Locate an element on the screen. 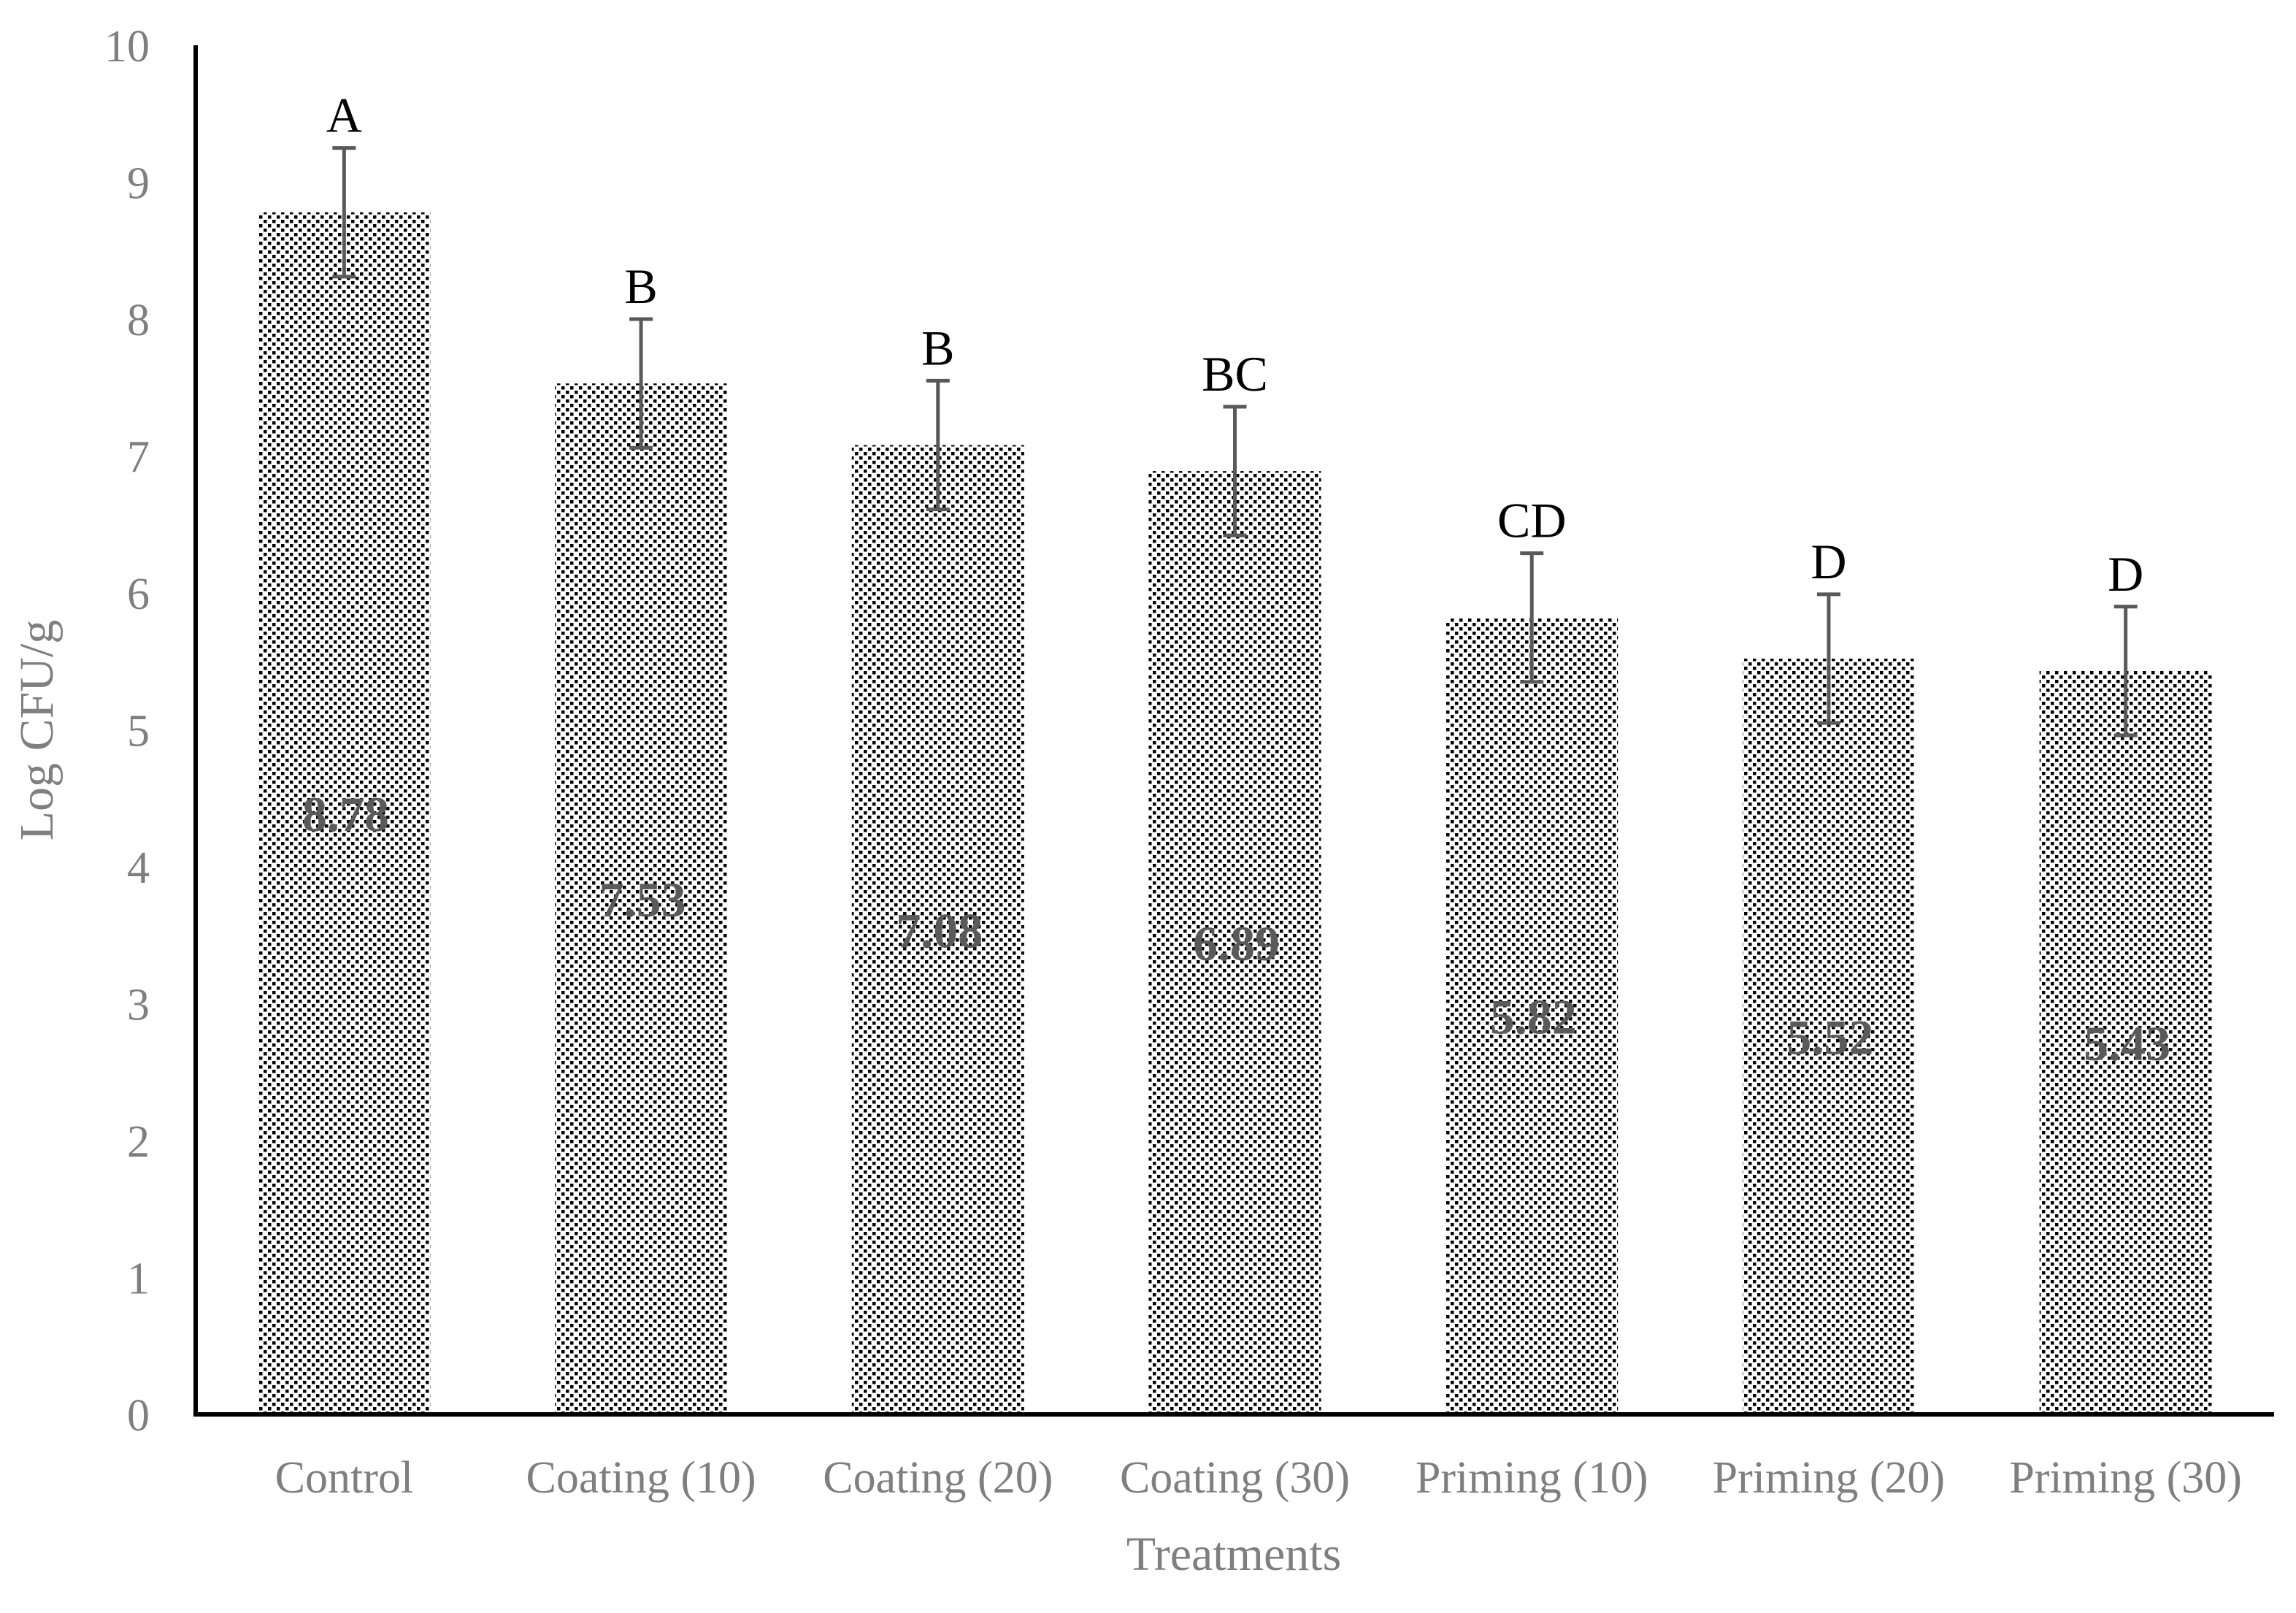 The height and width of the screenshot is (1613, 2296). y-tick-label: 7 is located at coordinates (138, 458).